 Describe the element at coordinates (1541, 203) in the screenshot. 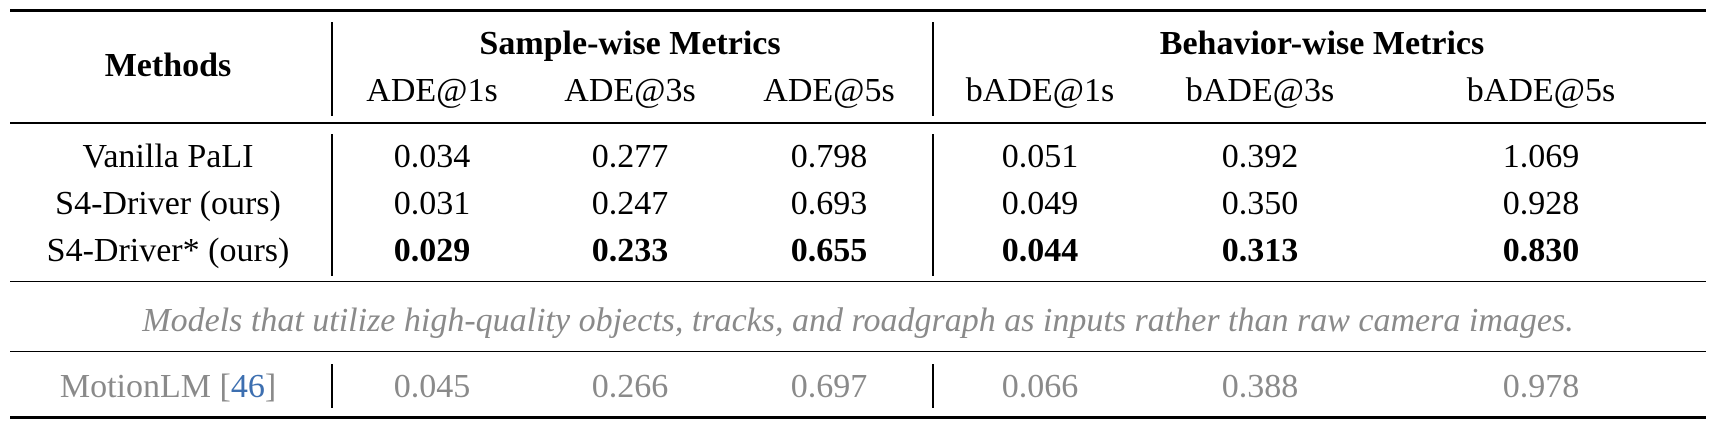

I see `cell-value: 0.928` at that location.